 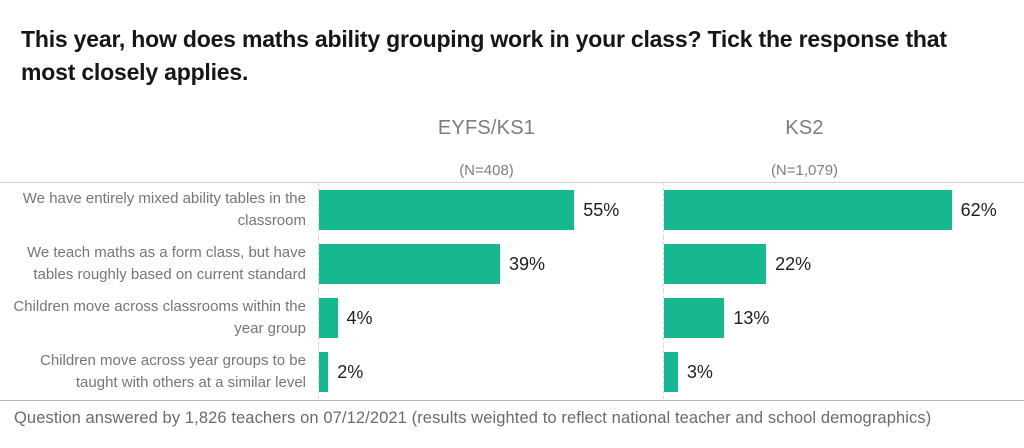 I want to click on bar-cell-eyfs-ks1: 4%, so click(x=484, y=318).